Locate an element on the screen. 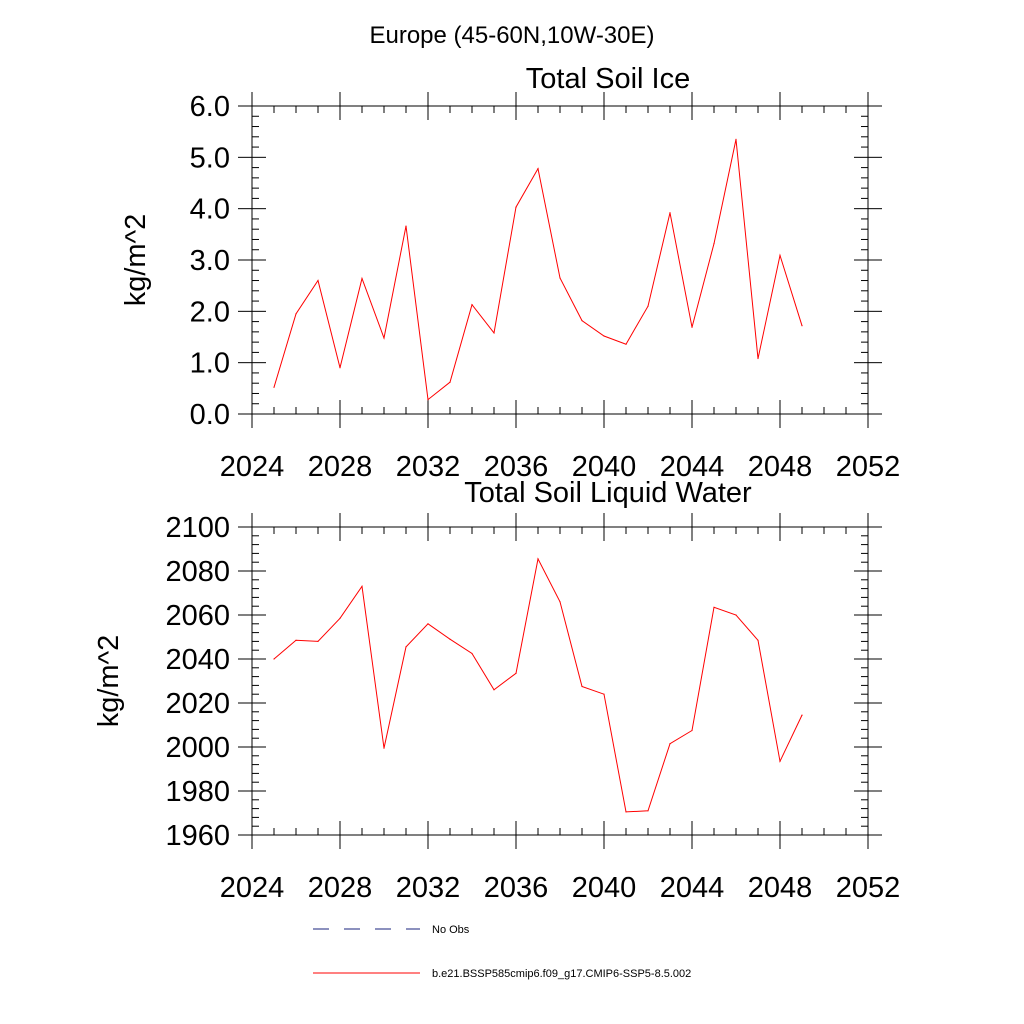 The height and width of the screenshot is (1024, 1024). panel-1-xtick-label: 2040 is located at coordinates (604, 888).